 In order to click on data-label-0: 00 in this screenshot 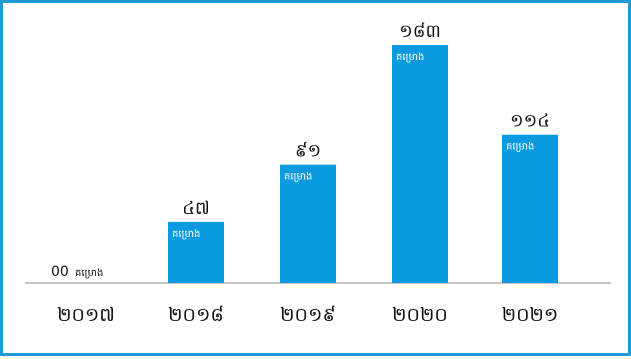, I will do `click(60, 272)`.